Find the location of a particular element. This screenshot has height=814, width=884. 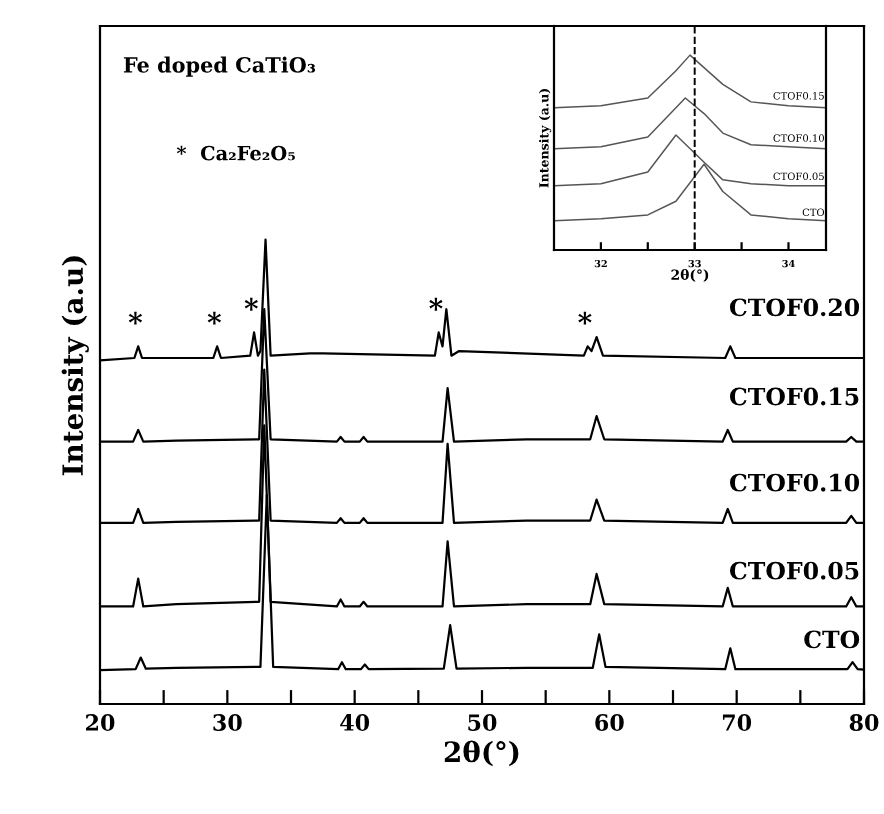

y-axis-title: Intensity (a.u) is located at coordinates (75, 366).